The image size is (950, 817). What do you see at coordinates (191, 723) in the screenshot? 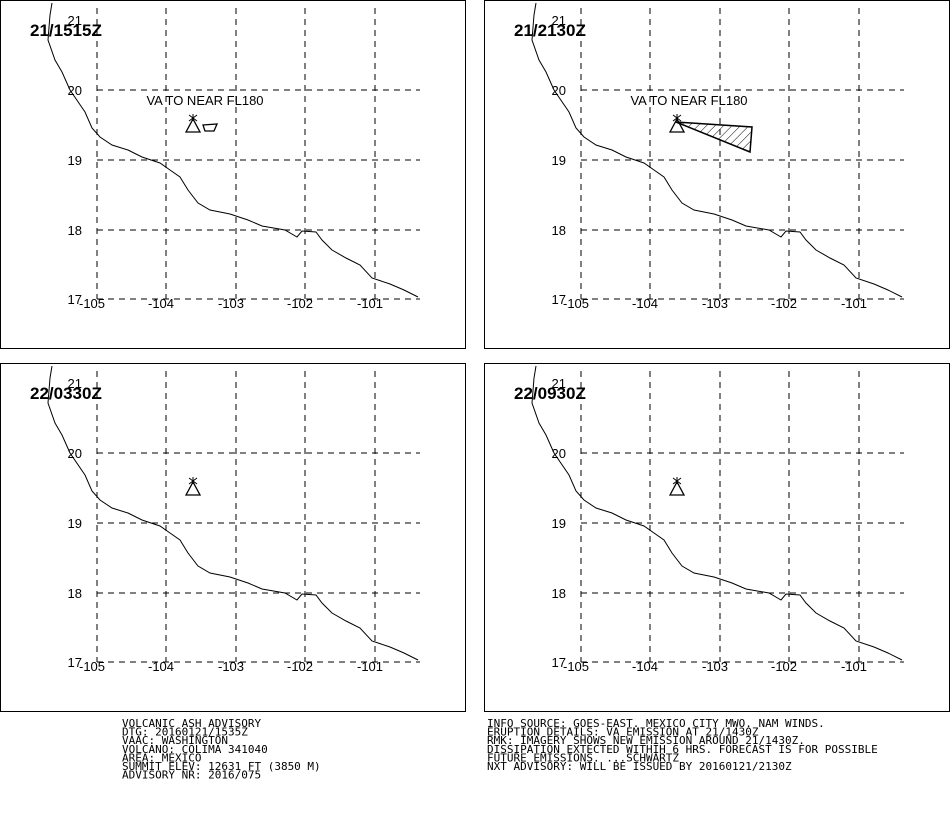
I see `advisory-line: VOLCANIC ASH ADVISORY` at bounding box center [191, 723].